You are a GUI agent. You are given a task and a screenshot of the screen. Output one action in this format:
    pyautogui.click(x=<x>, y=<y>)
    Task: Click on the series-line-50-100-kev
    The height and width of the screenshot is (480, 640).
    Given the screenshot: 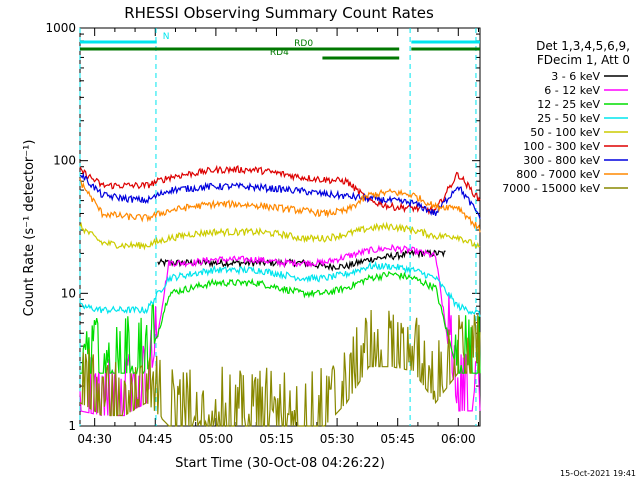 What is the action you would take?
    pyautogui.click(x=280, y=236)
    